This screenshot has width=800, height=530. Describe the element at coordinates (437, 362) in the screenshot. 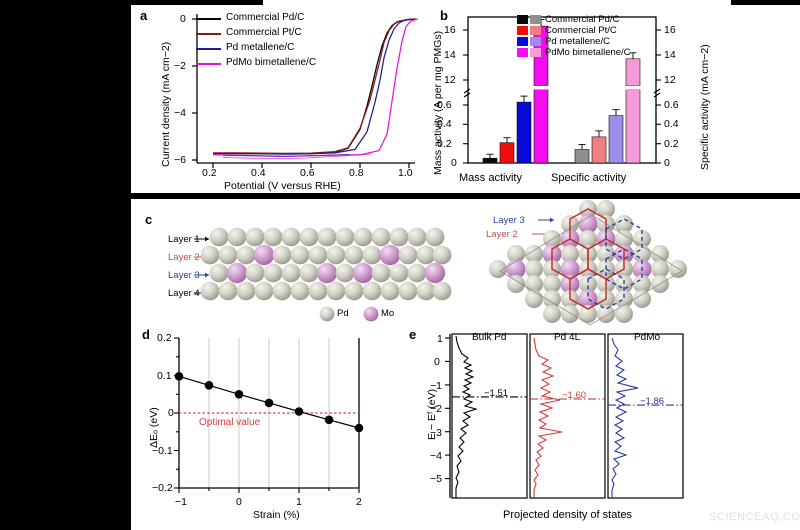

I see `panel-e-ytick-1: 0` at that location.